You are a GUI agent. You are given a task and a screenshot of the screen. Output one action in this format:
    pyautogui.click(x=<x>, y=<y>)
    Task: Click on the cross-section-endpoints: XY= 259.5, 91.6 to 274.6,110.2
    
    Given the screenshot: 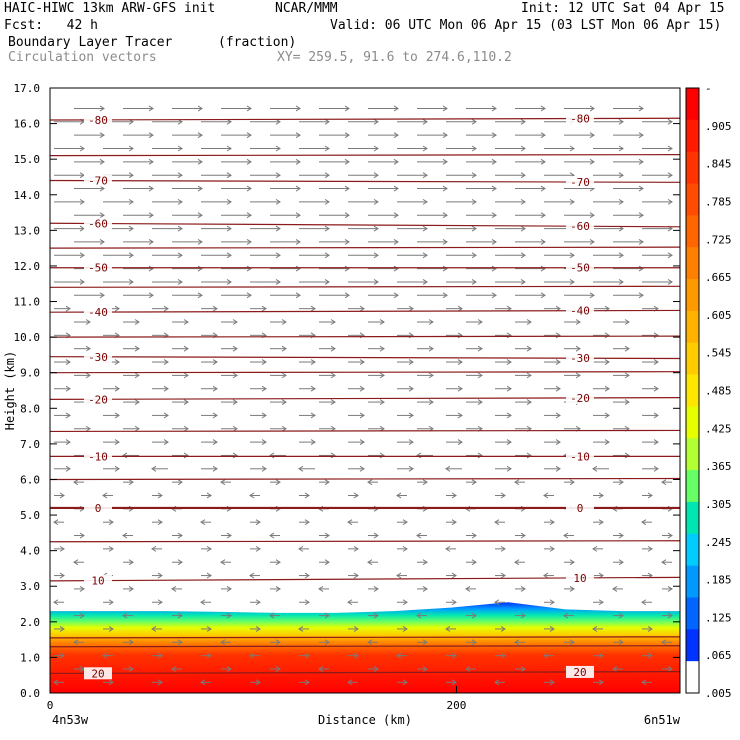 What is the action you would take?
    pyautogui.click(x=394, y=57)
    